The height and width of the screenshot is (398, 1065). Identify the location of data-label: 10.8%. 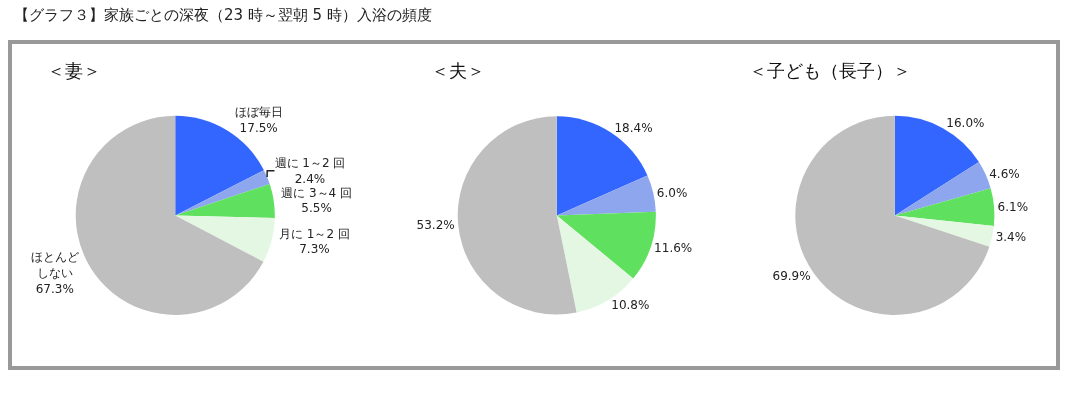
(630, 305).